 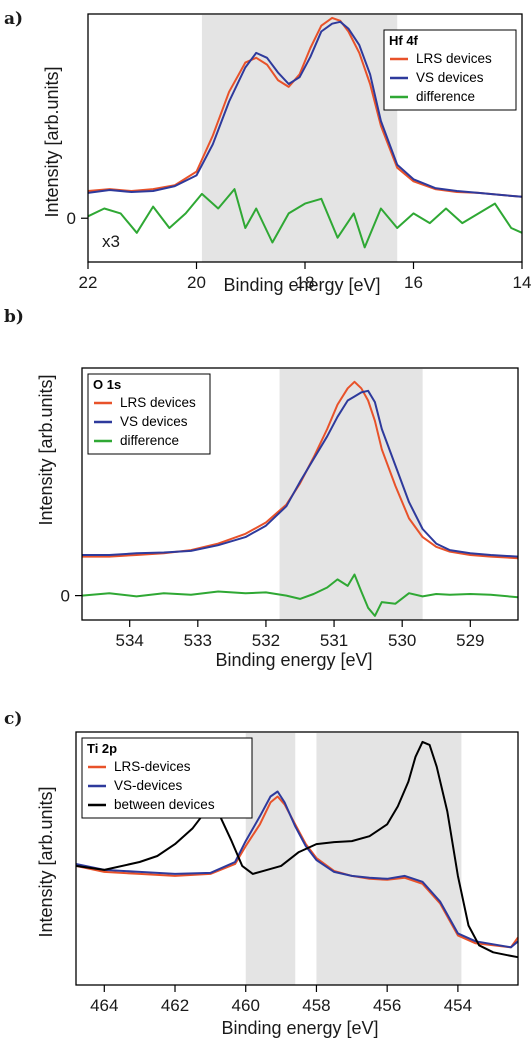 What do you see at coordinates (413, 282) in the screenshot?
I see `panel-a-x-tick-label: 16` at bounding box center [413, 282].